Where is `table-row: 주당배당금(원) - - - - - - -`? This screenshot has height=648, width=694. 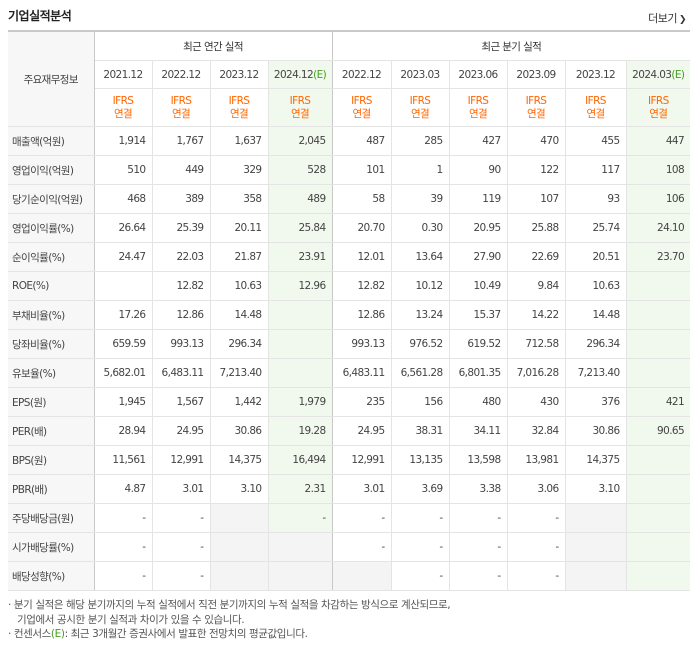 table-row: 주당배당금(원) - - - - - - - is located at coordinates (349, 518).